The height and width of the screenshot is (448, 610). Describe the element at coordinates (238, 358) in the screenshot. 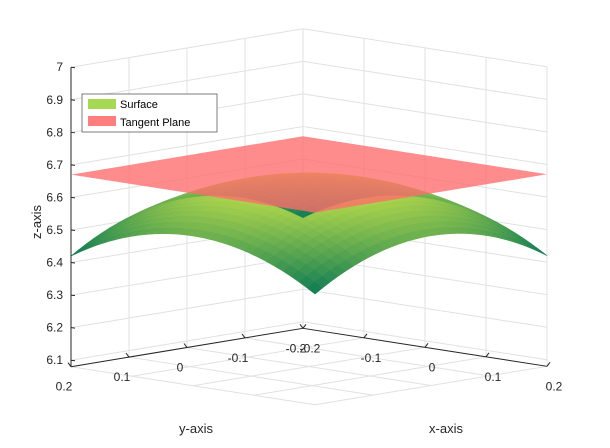

I see `y-tick-label: -0.1` at that location.